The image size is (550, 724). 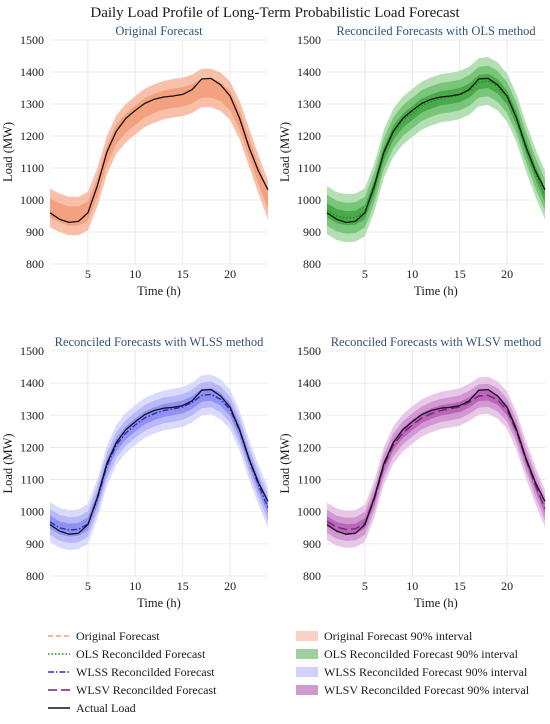 I want to click on legend-band-label: WLSV Reconcilded Forecast 90% interval, so click(x=427, y=690).